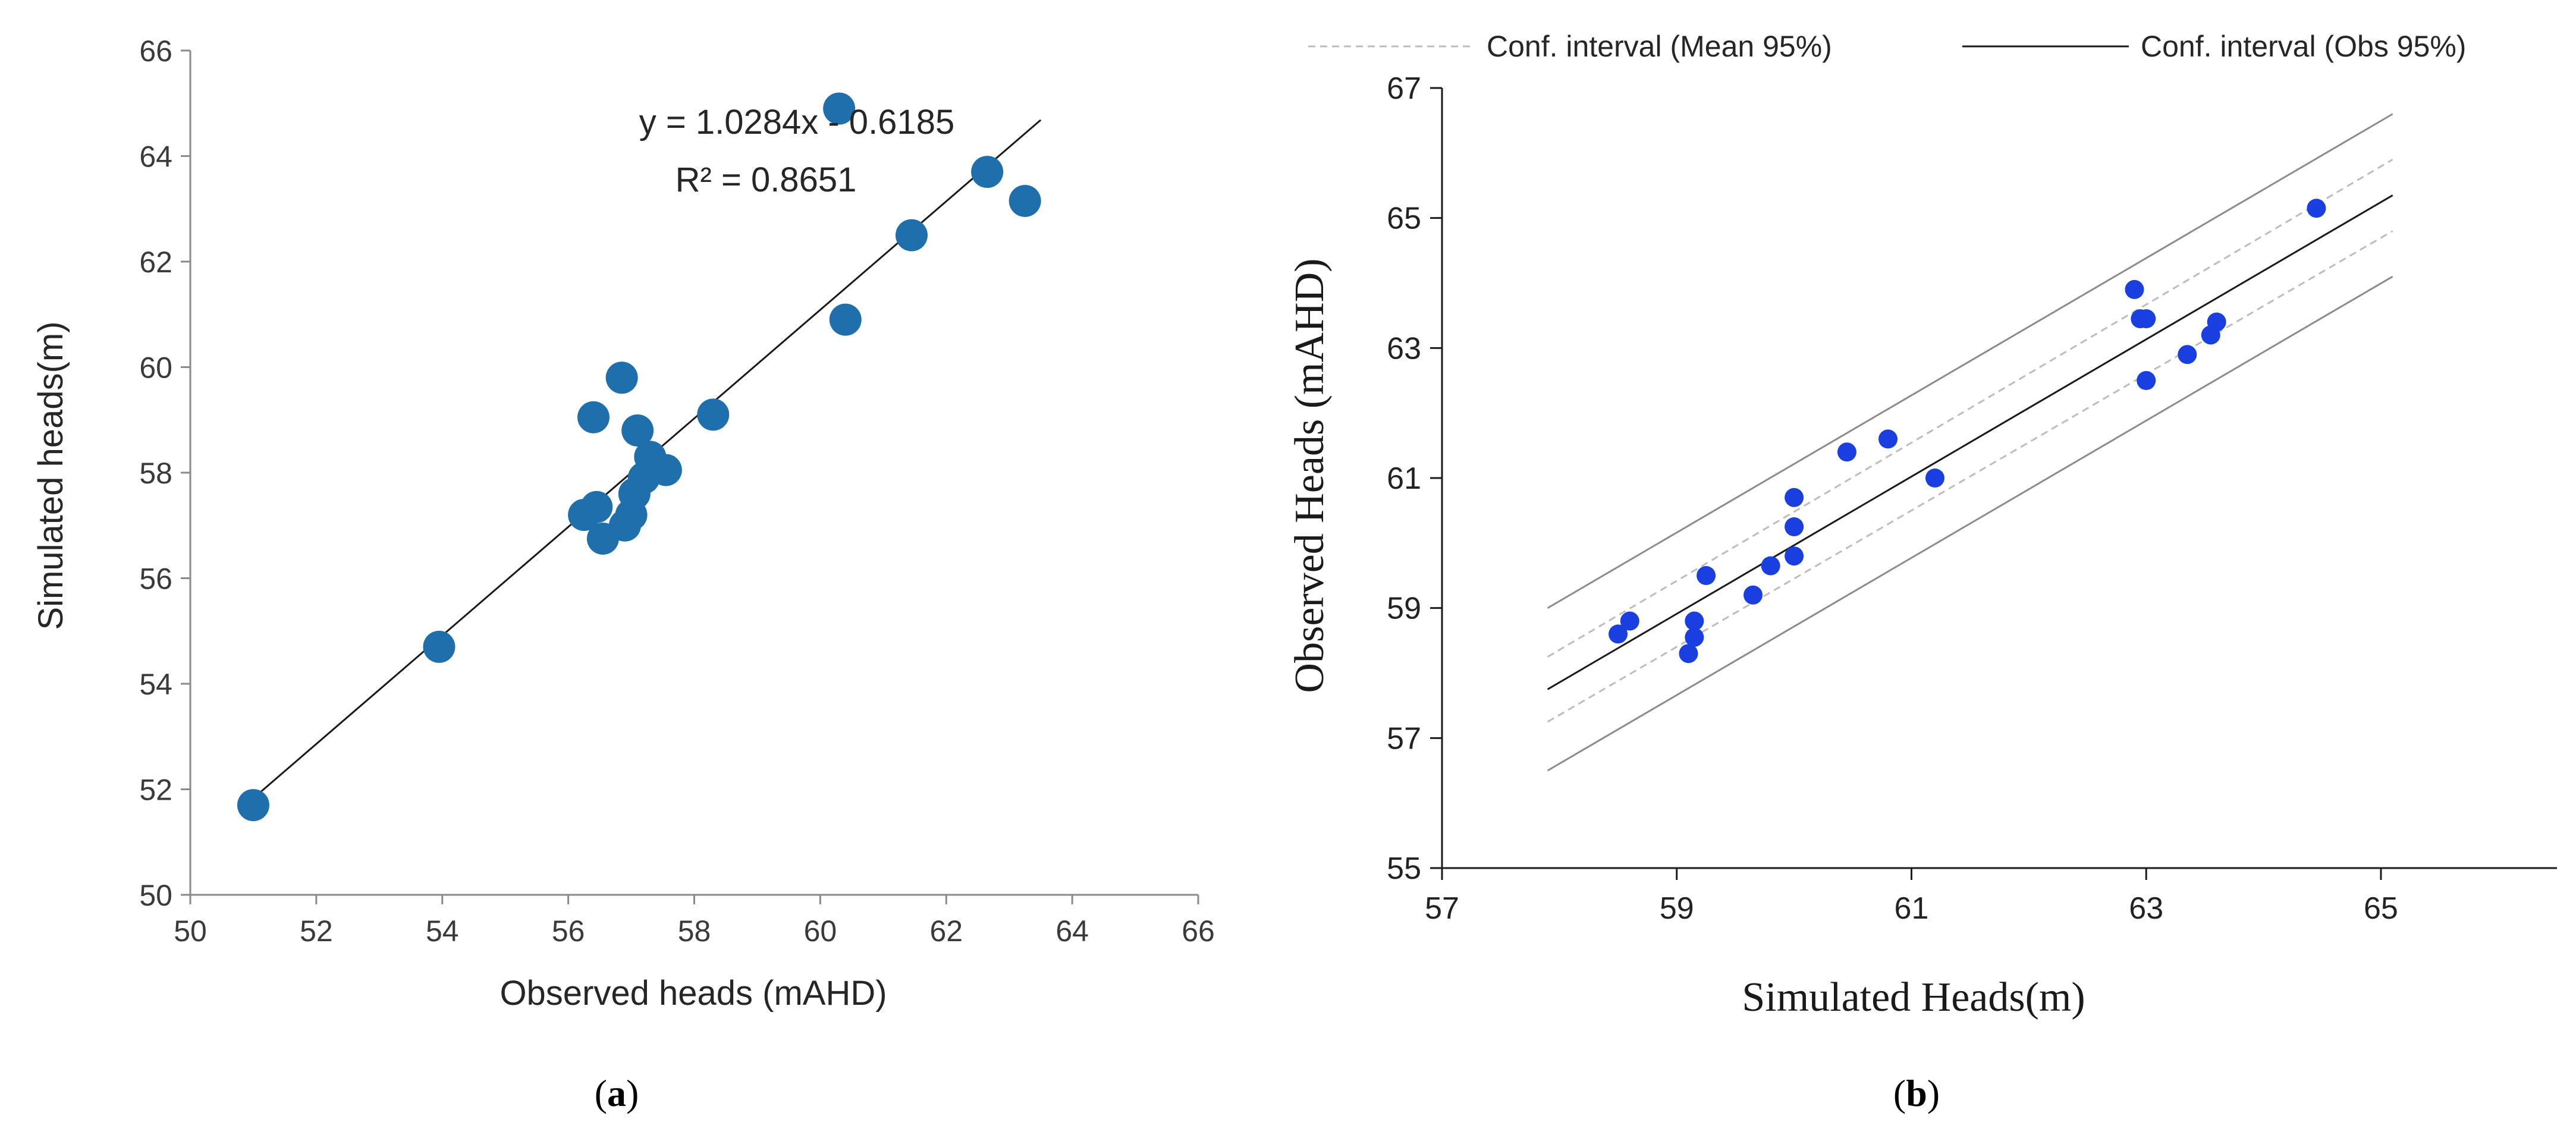  I want to click on panel-b-data-points, so click(1967, 431).